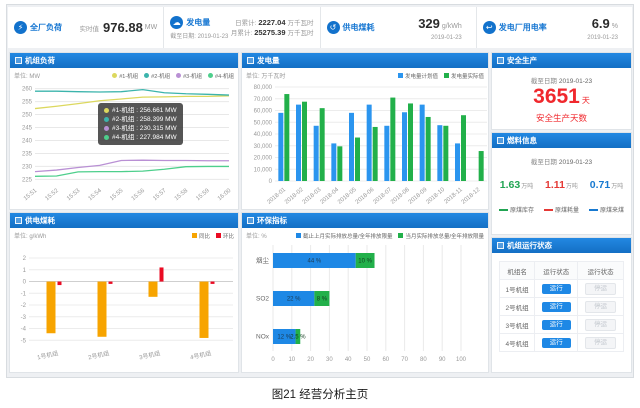  What do you see at coordinates (347, 236) in the screenshot?
I see `legend-label: 截止上月实际排放总量/全年排放限量` at bounding box center [347, 236].